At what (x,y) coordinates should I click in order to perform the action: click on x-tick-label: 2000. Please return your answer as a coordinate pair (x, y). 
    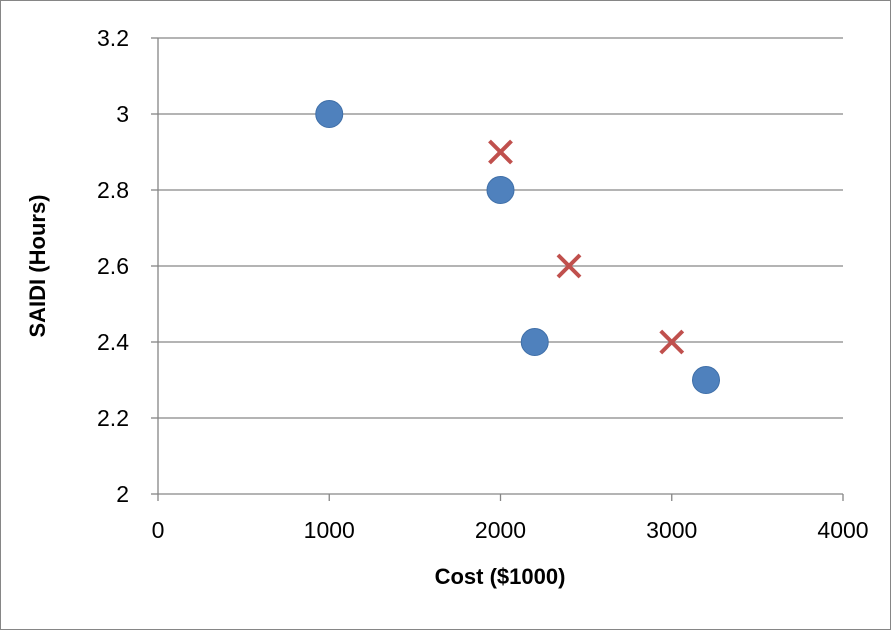
    Looking at the image, I should click on (500, 530).